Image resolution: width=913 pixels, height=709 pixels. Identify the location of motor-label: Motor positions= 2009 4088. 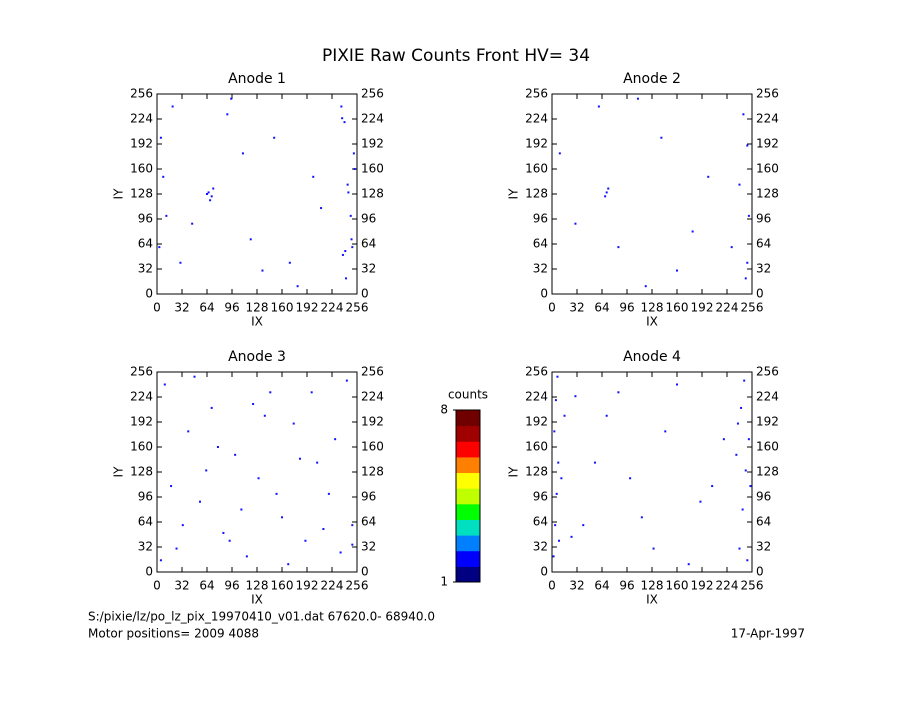
(173, 634).